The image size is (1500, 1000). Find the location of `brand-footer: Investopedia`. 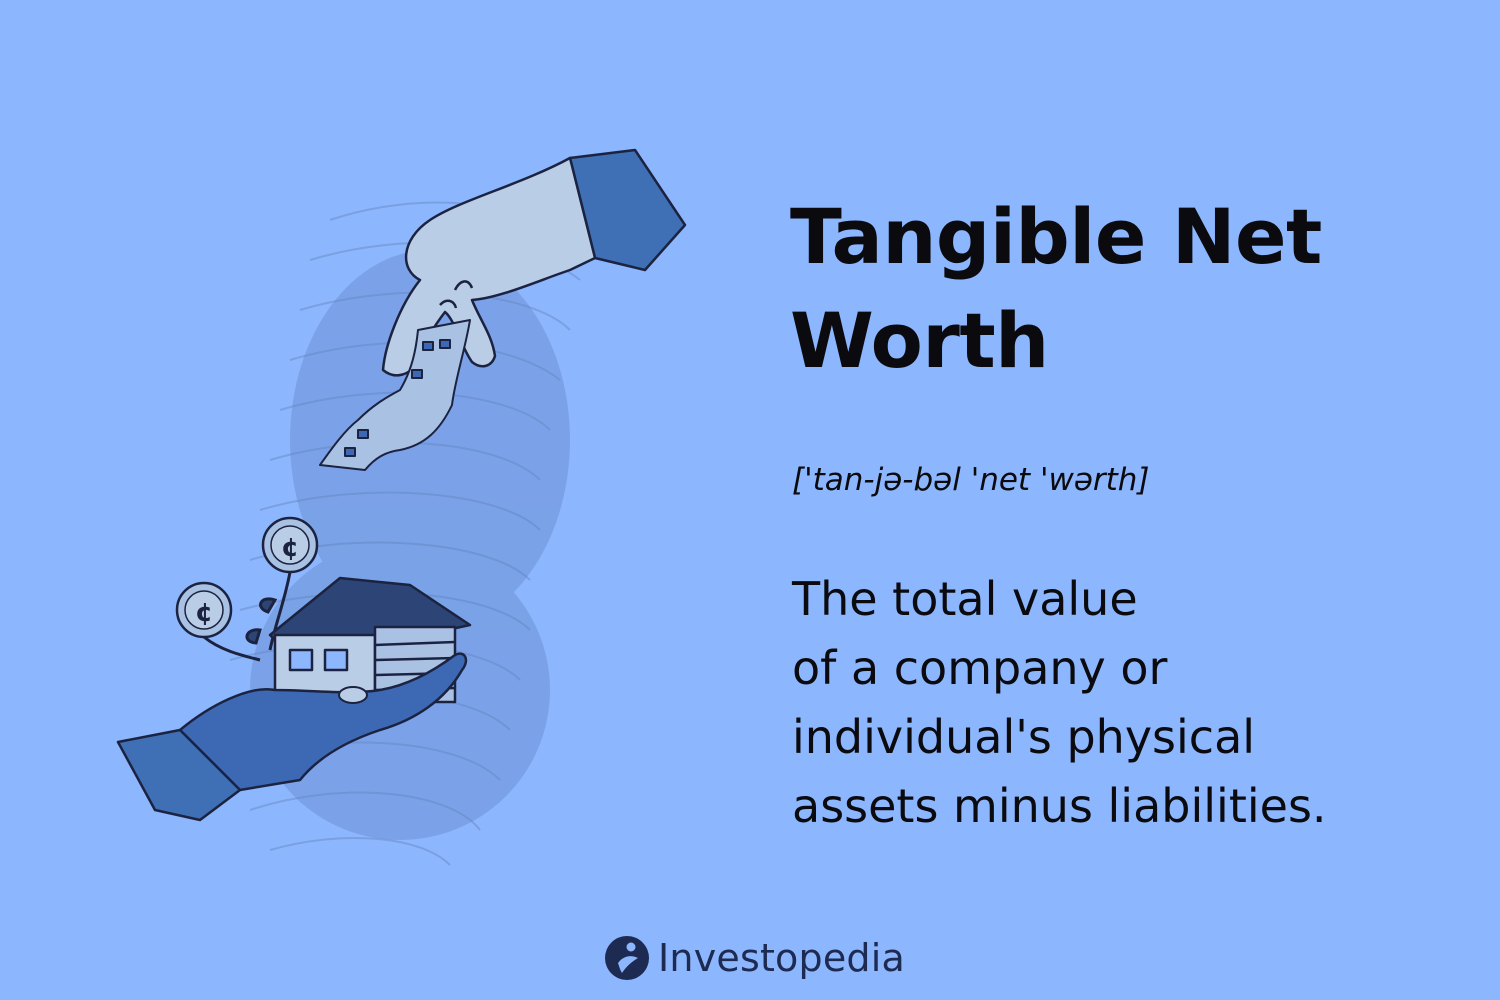

brand-footer: Investopedia is located at coordinates (754, 958).